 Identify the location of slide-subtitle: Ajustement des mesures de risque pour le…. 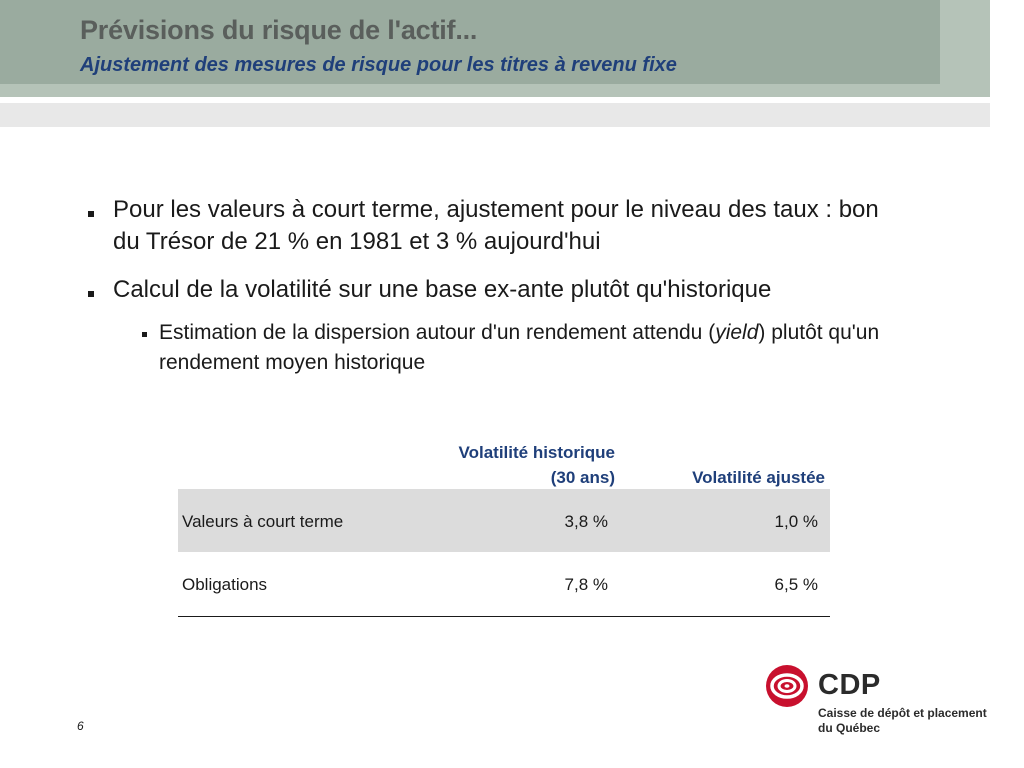
(378, 65).